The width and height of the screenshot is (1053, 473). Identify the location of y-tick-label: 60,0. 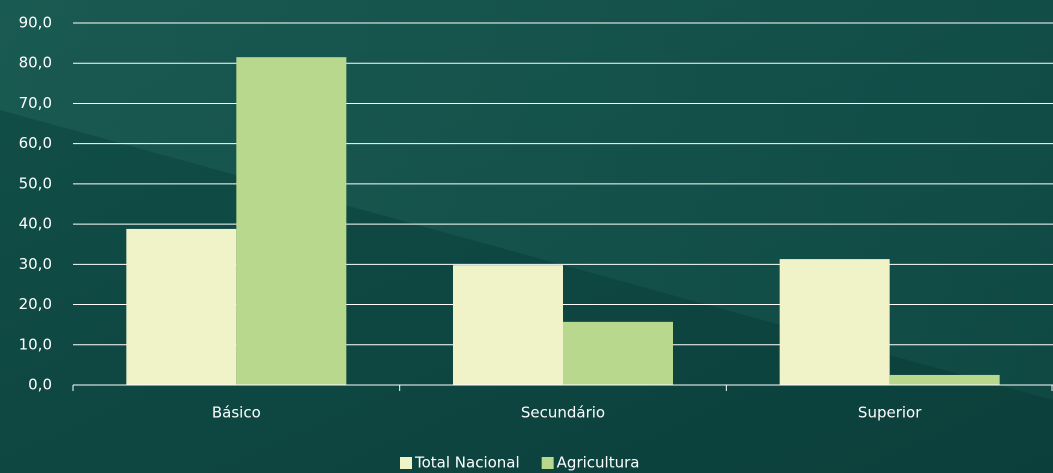
(35, 143).